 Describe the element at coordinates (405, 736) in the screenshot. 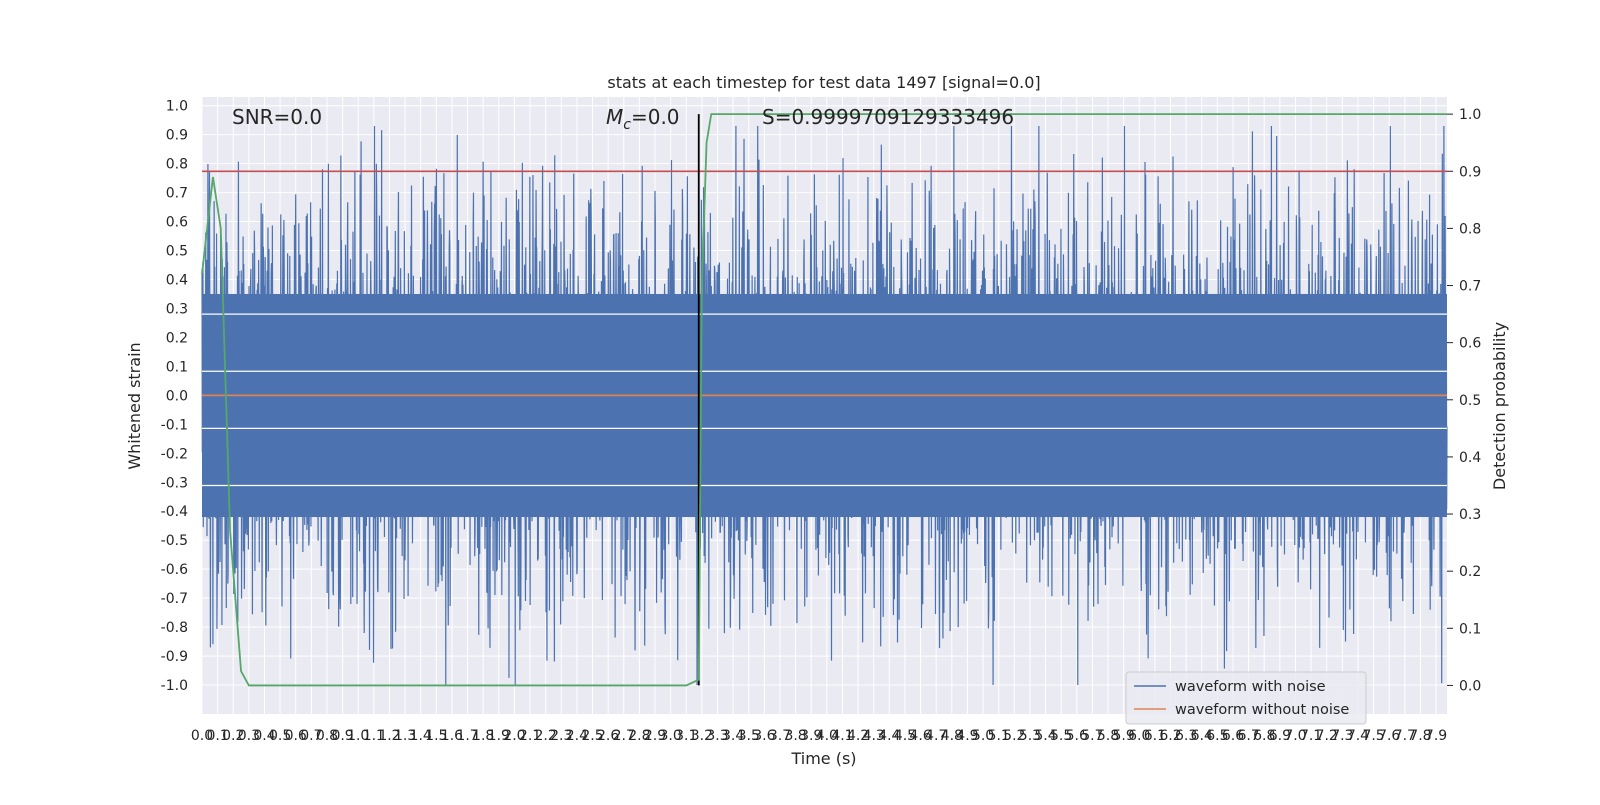

I see `x-tick-label: 1.3` at that location.